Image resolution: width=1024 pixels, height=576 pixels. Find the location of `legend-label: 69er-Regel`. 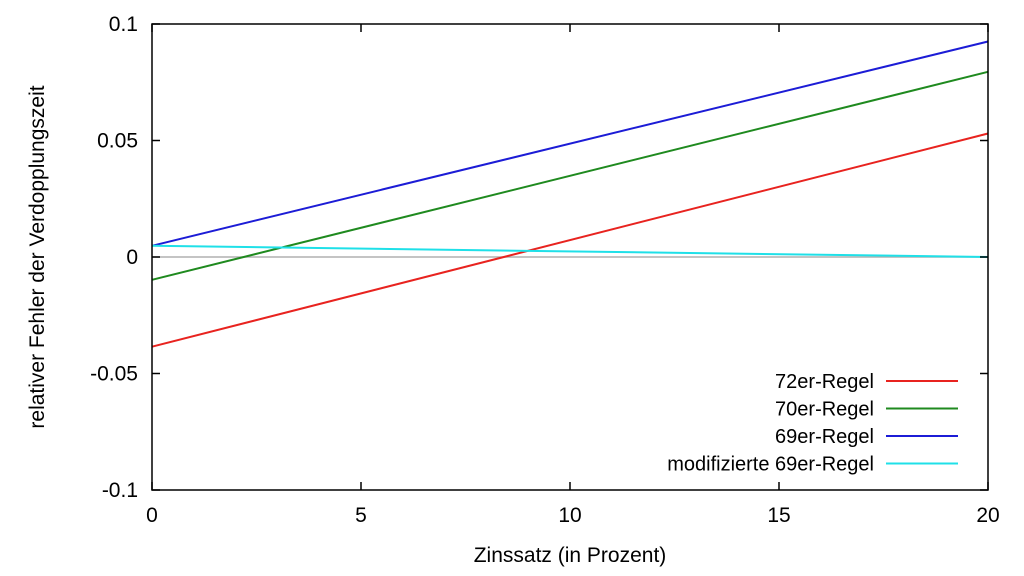

legend-label: 69er-Regel is located at coordinates (824, 437).